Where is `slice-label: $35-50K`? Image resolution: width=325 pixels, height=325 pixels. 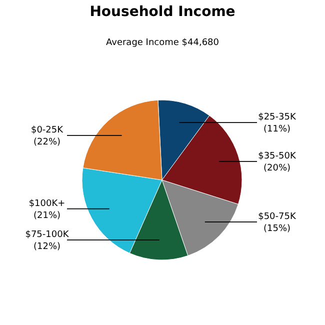
slice-label: $35-50K is located at coordinates (277, 156).